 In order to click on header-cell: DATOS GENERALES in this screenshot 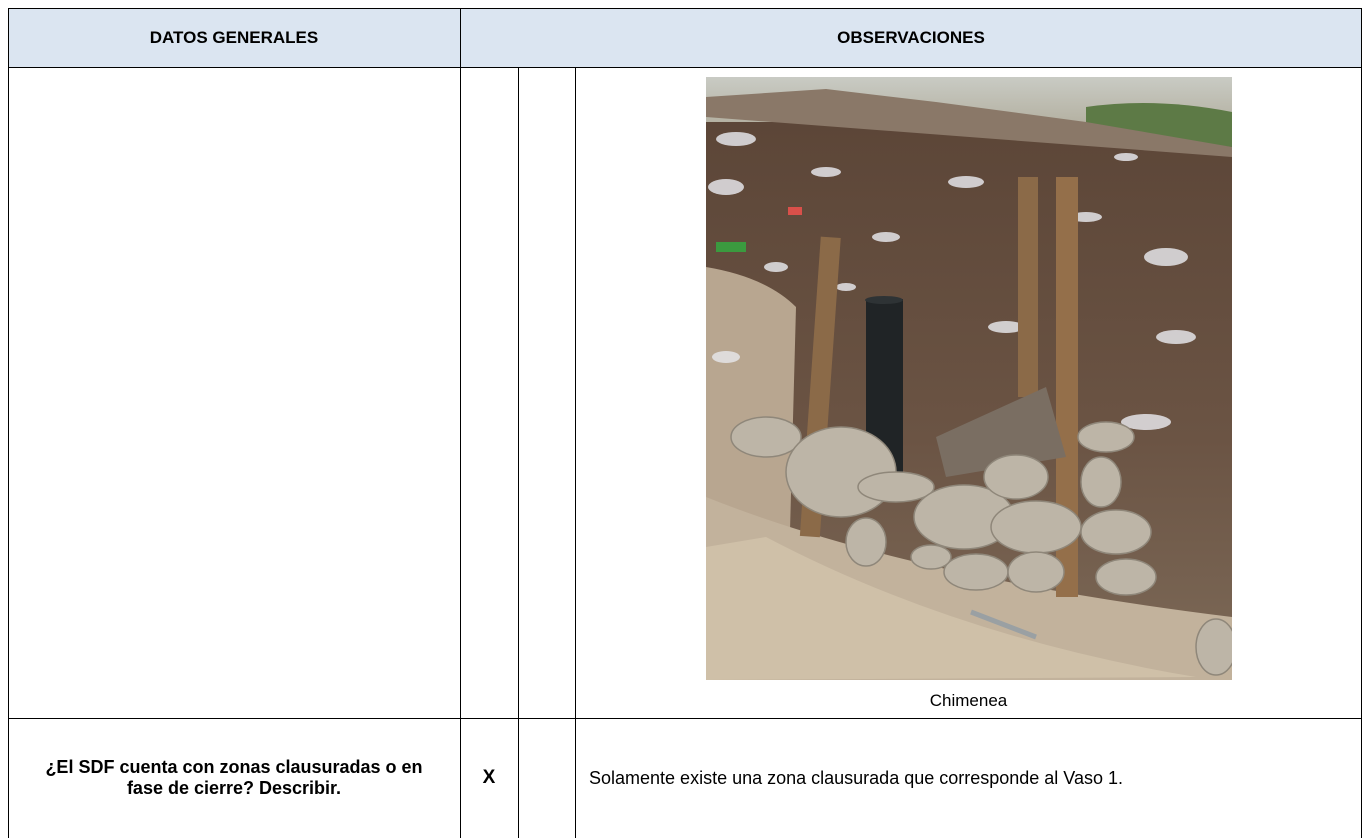, I will do `click(234, 37)`.